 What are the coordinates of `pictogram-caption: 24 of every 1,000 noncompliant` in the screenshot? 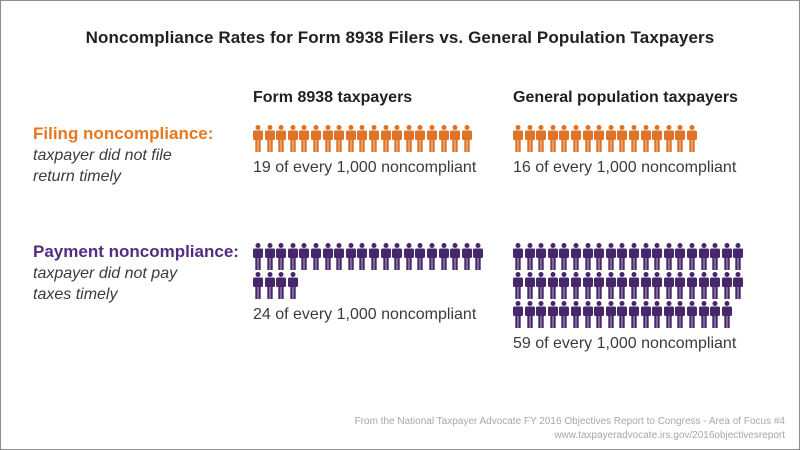 It's located at (365, 314).